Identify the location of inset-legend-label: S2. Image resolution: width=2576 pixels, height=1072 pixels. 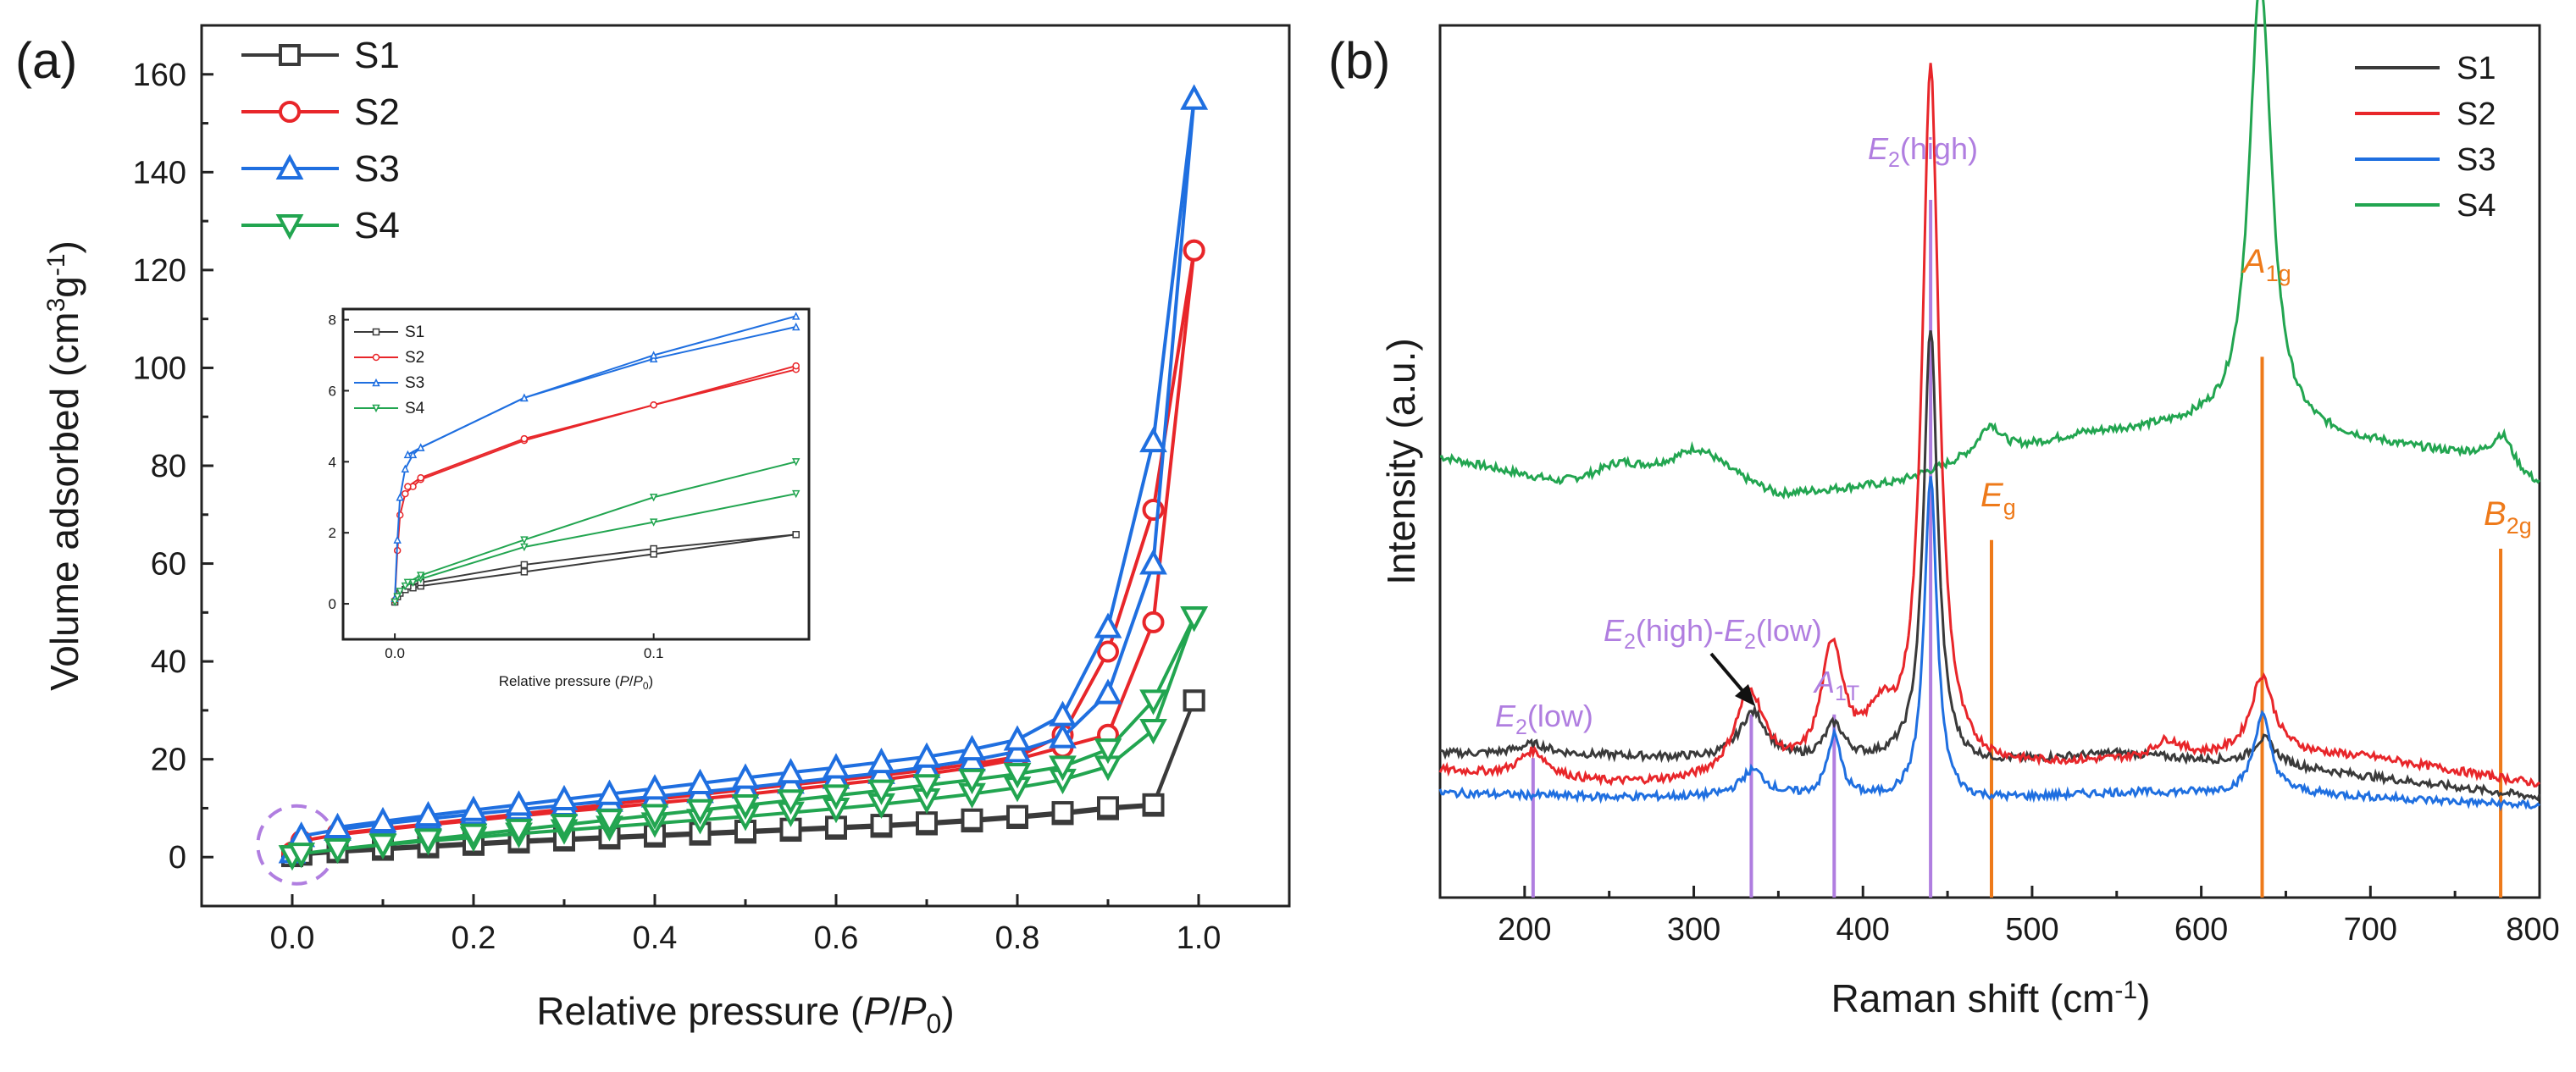
(414, 358).